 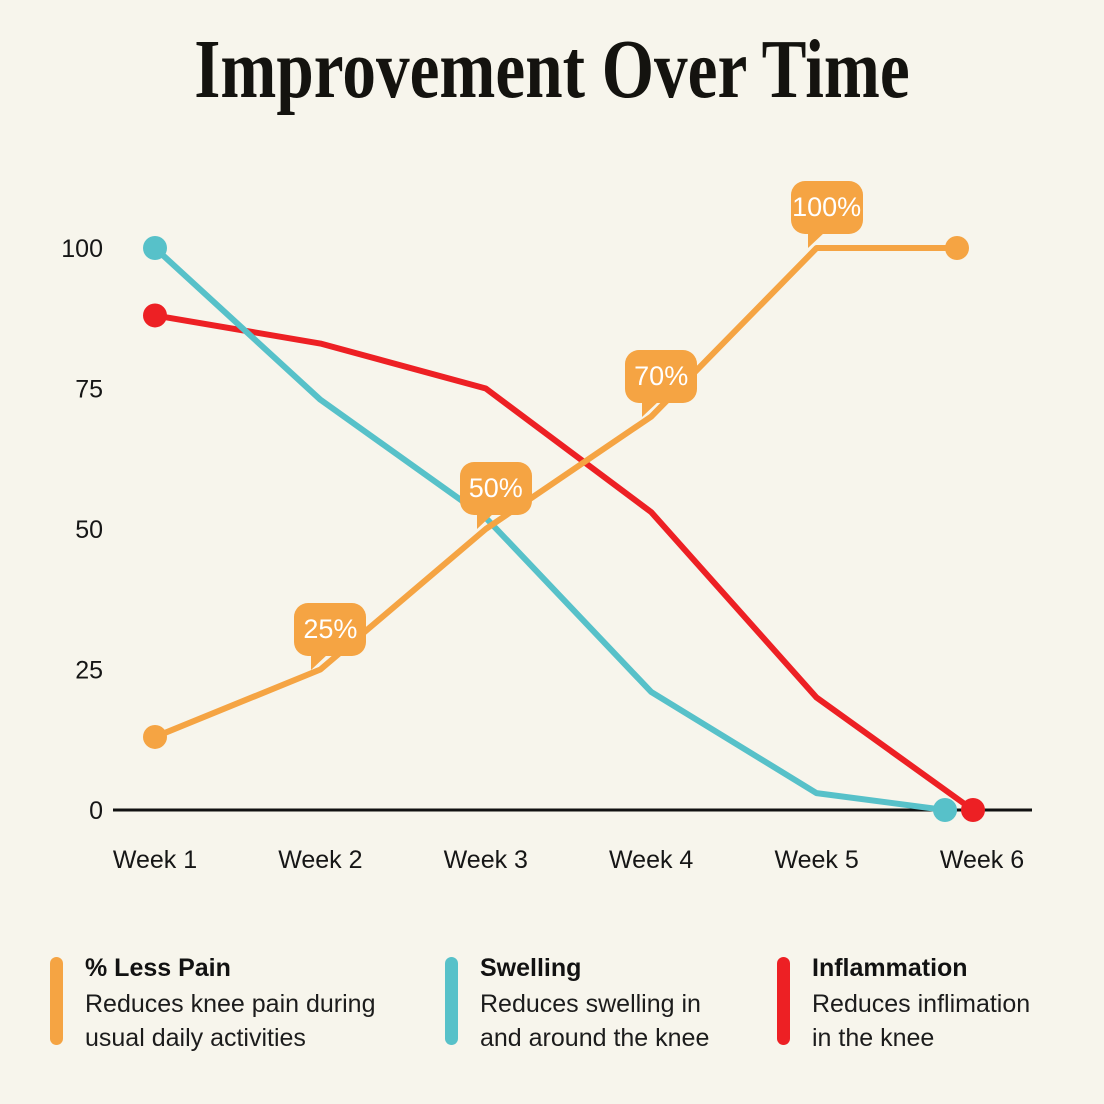 I want to click on legend-desc-line: and around the knee, so click(x=595, y=1038).